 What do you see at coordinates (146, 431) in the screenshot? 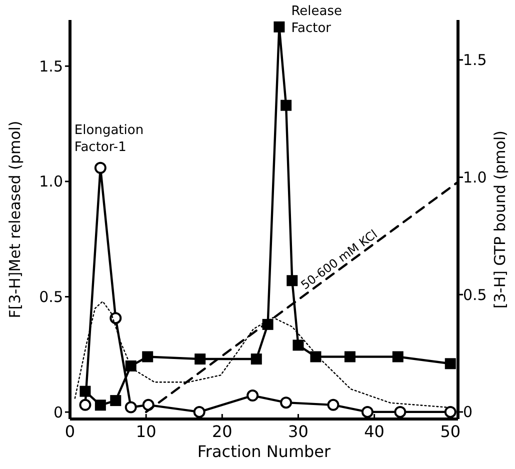
I see `x-tick-label: 10` at bounding box center [146, 431].